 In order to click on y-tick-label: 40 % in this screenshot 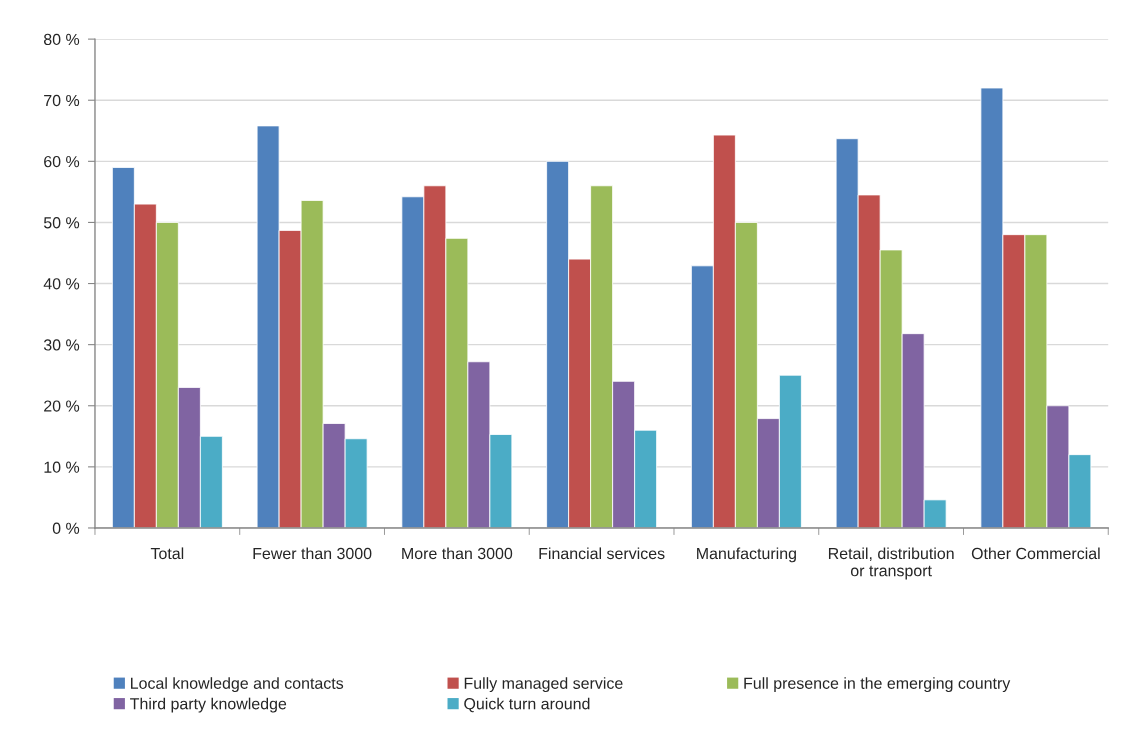, I will do `click(61, 284)`.